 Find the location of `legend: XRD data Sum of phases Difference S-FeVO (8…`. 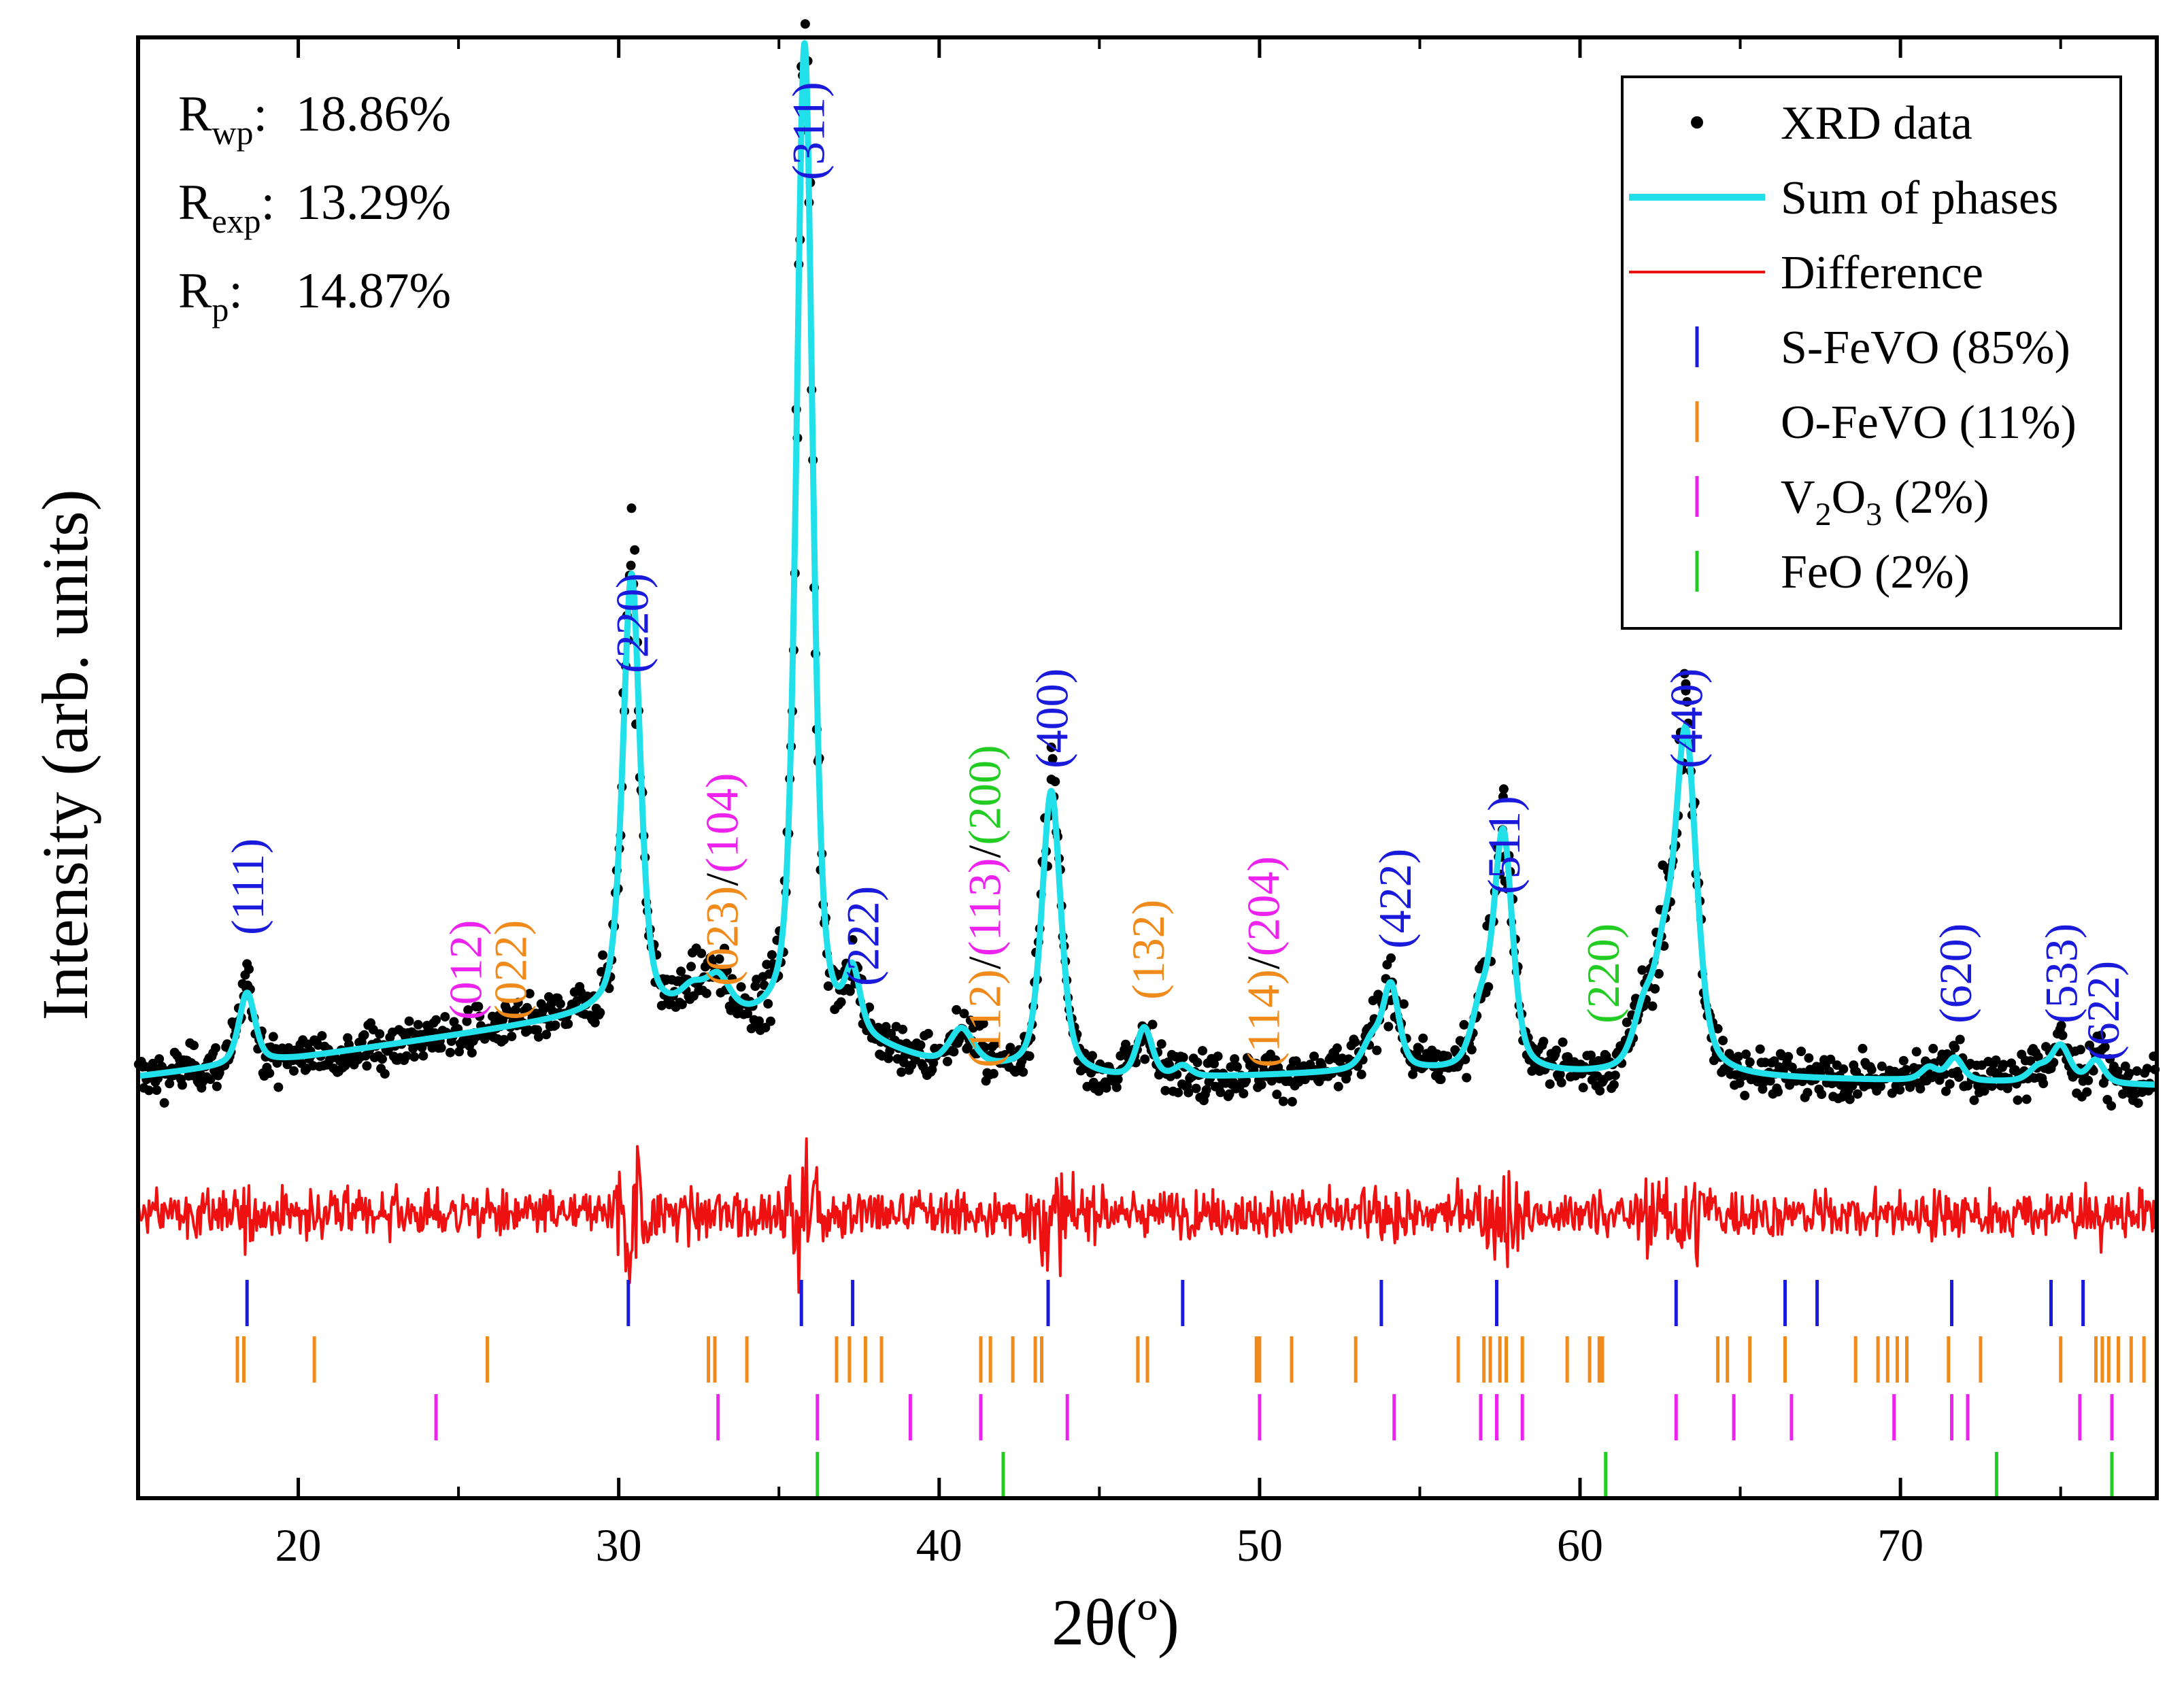

legend: XRD data Sum of phases Difference S-FeVO (8… is located at coordinates (1871, 352).